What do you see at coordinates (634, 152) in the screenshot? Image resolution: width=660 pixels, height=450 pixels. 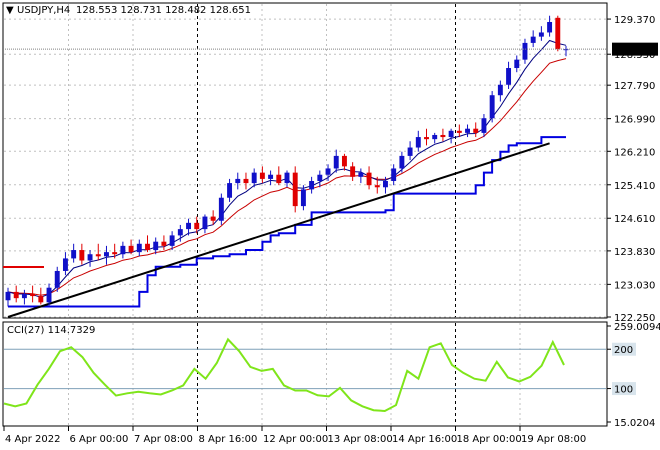 I see `price-tick-label: 126.210` at bounding box center [634, 152].